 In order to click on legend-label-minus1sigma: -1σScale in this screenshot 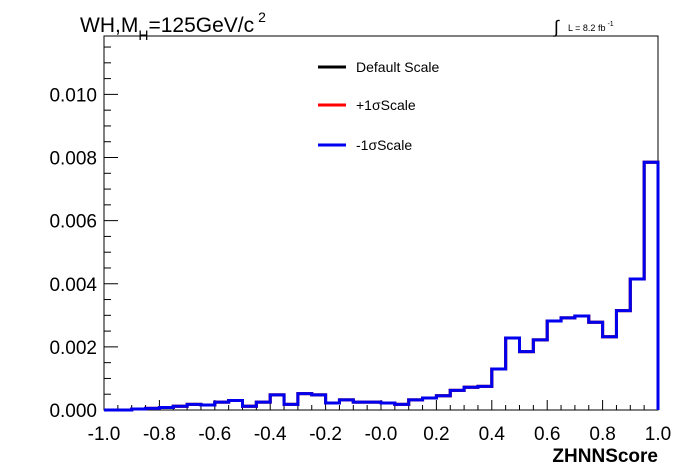, I will do `click(384, 145)`.